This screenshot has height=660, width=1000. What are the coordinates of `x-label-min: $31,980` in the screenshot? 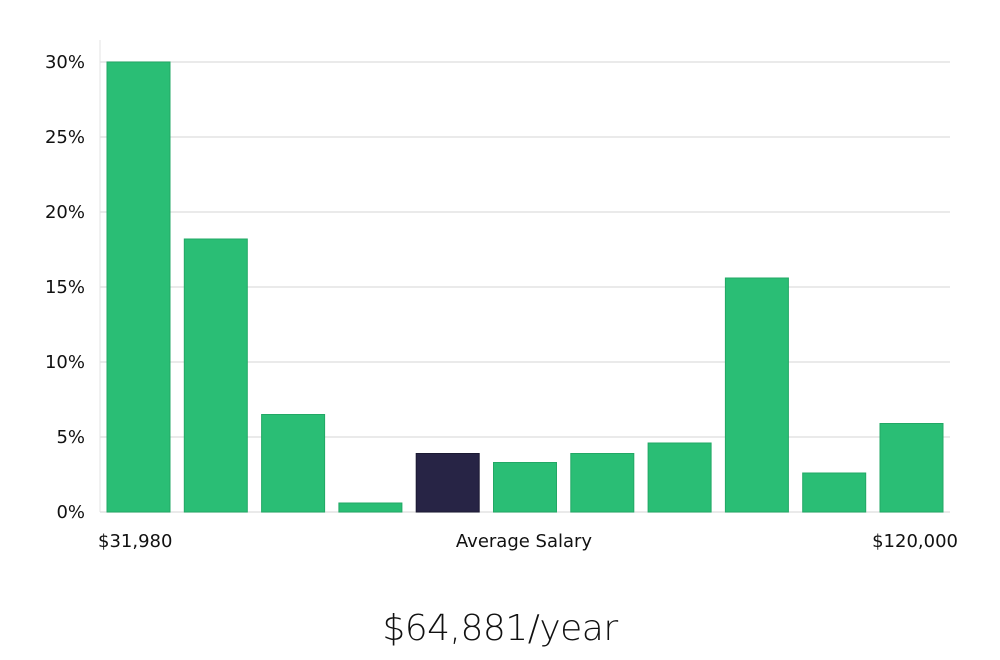 It's located at (135, 541).